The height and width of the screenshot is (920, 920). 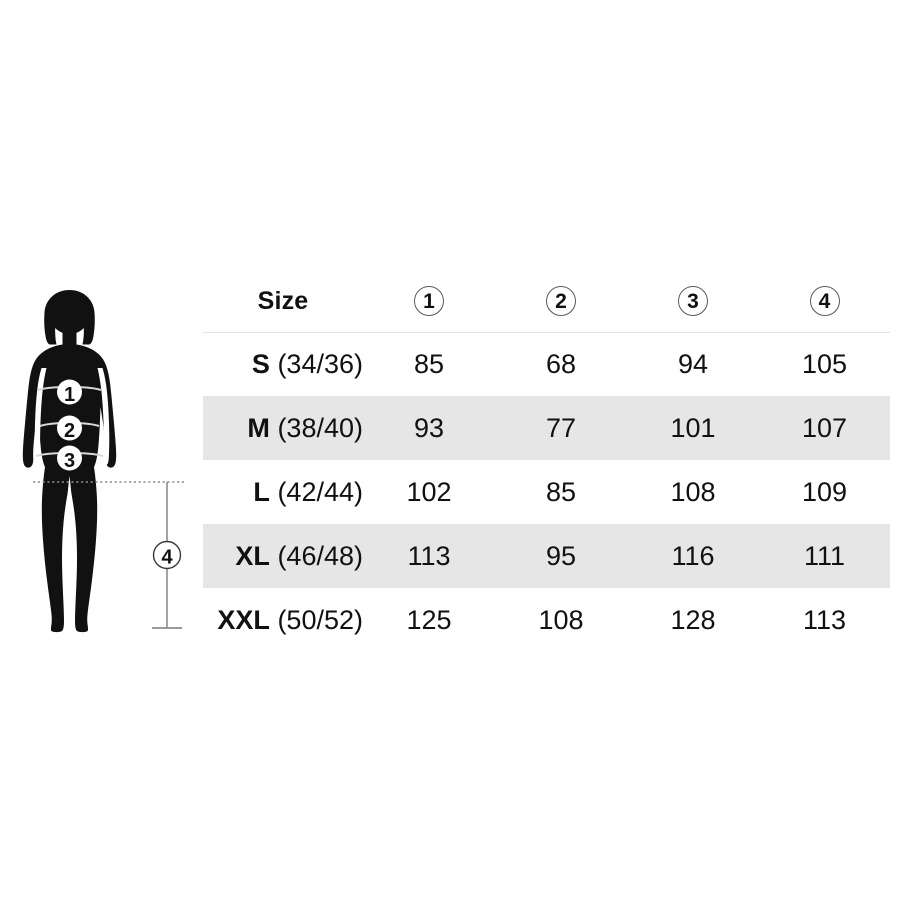 I want to click on header-circle-2-icon: 2, so click(x=561, y=301).